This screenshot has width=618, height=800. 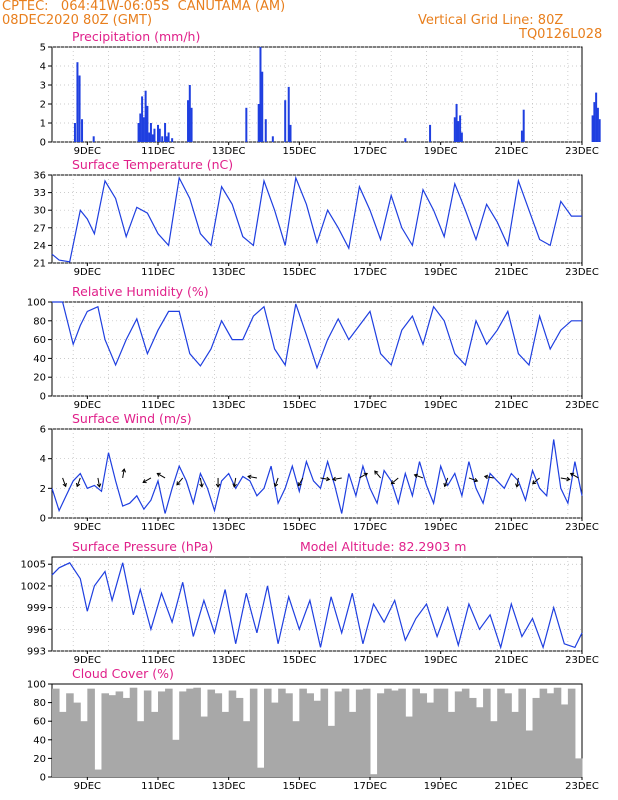 What do you see at coordinates (43, 124) in the screenshot?
I see `y-tick-label: 1` at bounding box center [43, 124].